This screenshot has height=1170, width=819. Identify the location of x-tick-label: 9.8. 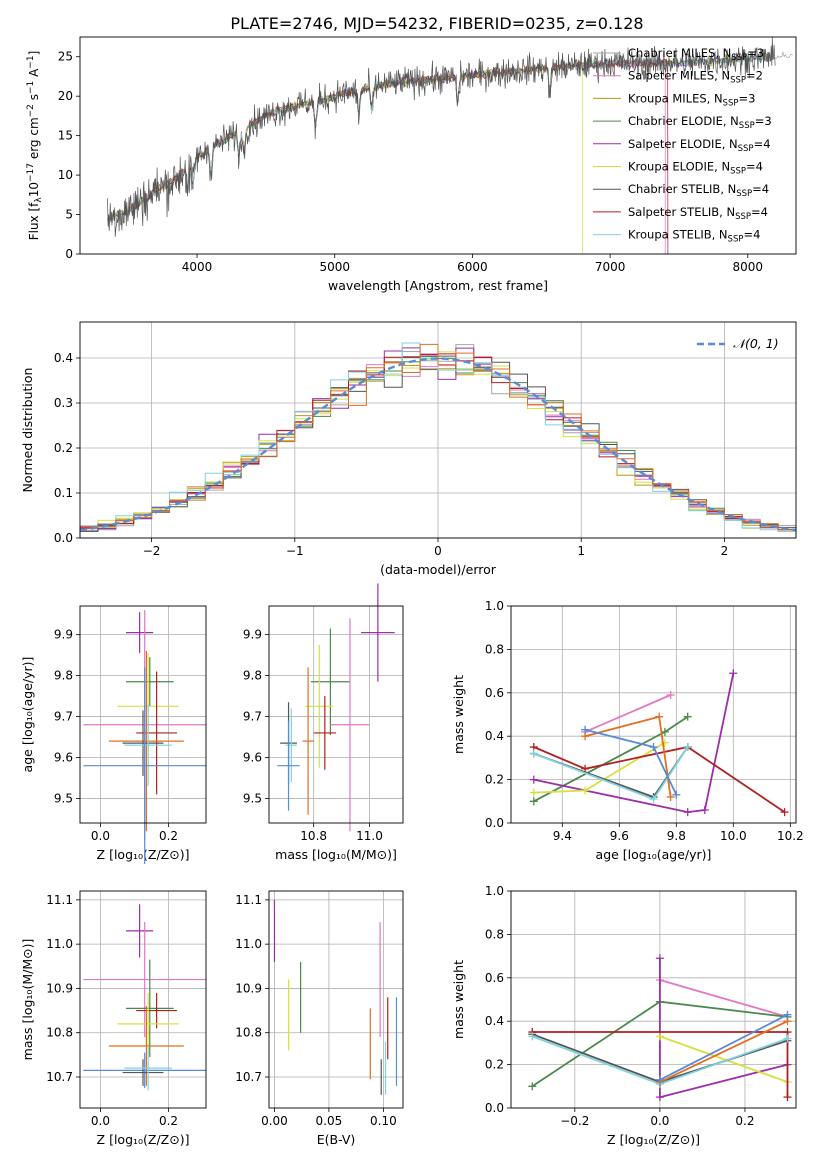
(676, 836).